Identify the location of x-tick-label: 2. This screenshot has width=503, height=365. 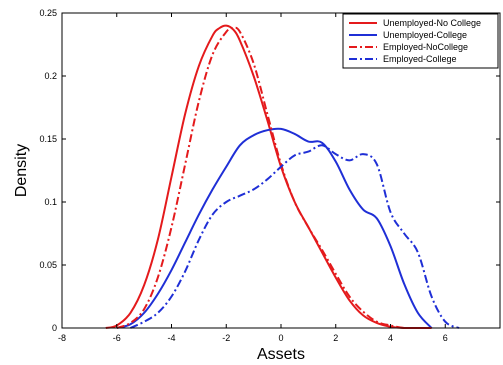
(335, 338).